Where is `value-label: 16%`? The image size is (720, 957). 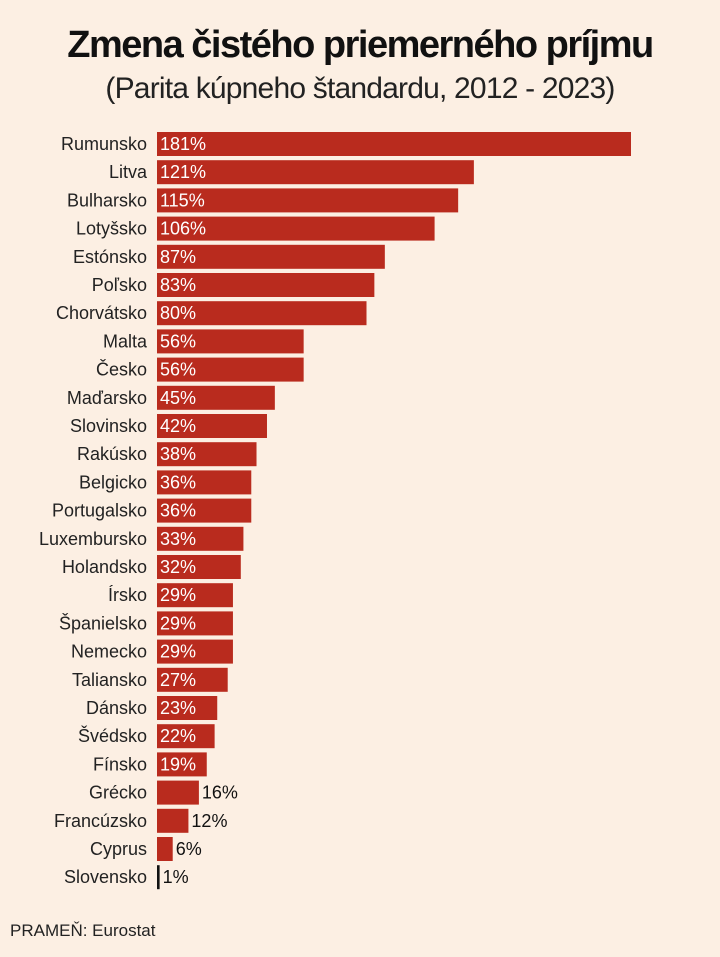 value-label: 16% is located at coordinates (220, 793).